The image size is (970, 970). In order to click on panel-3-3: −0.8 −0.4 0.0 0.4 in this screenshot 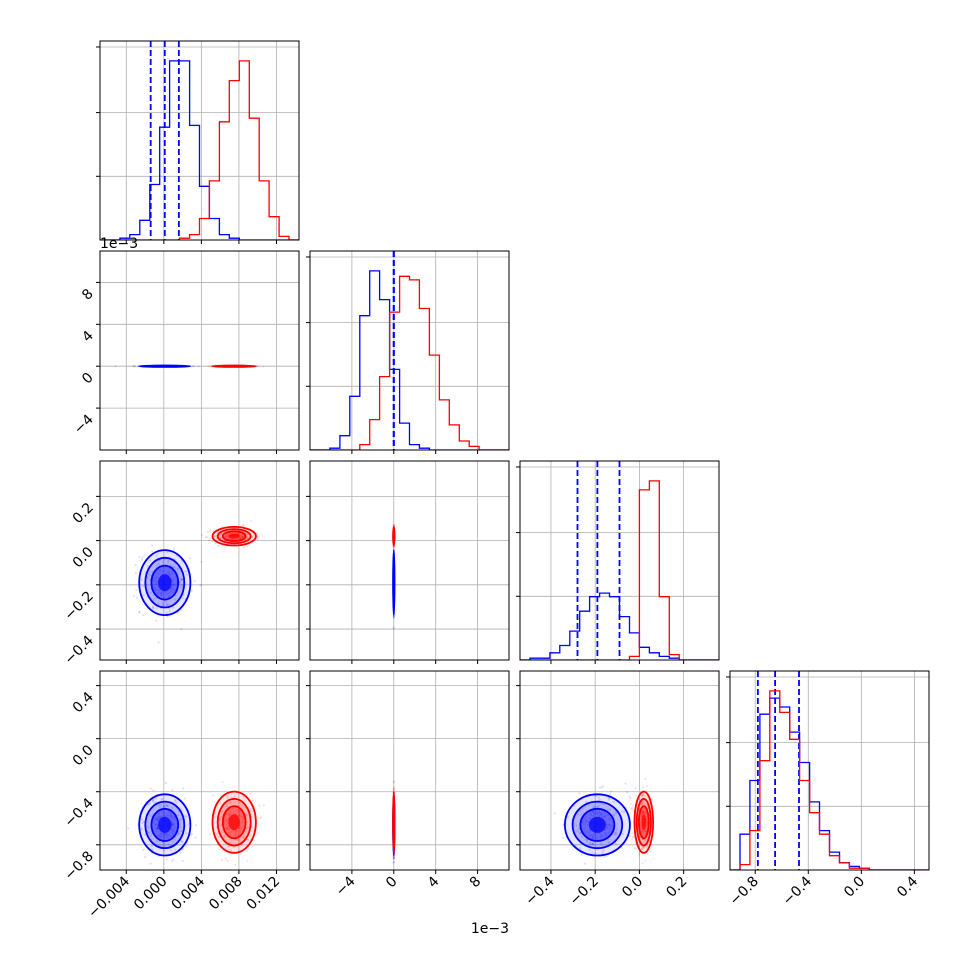, I will do `click(828, 789)`.